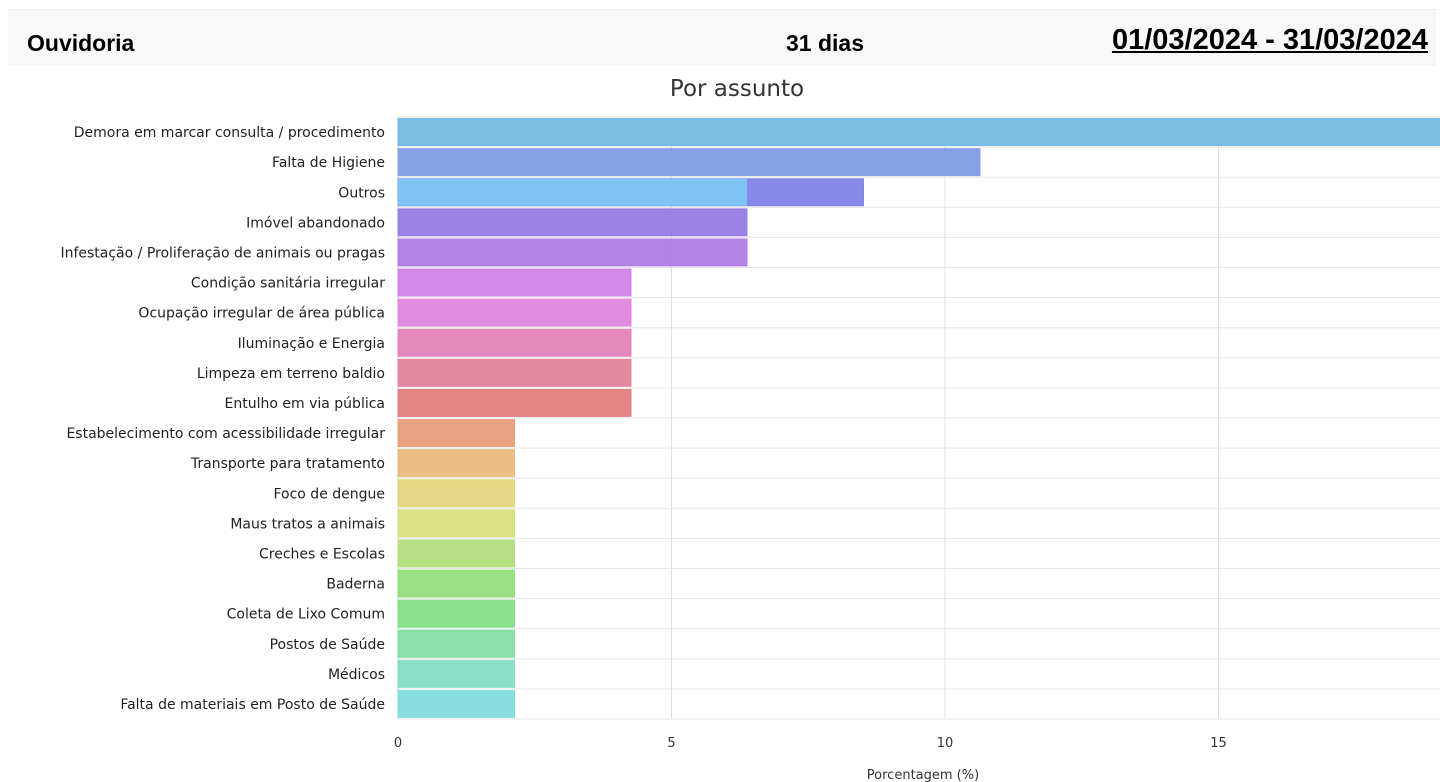 The image size is (1440, 782). I want to click on period-days: 31 dias, so click(825, 43).